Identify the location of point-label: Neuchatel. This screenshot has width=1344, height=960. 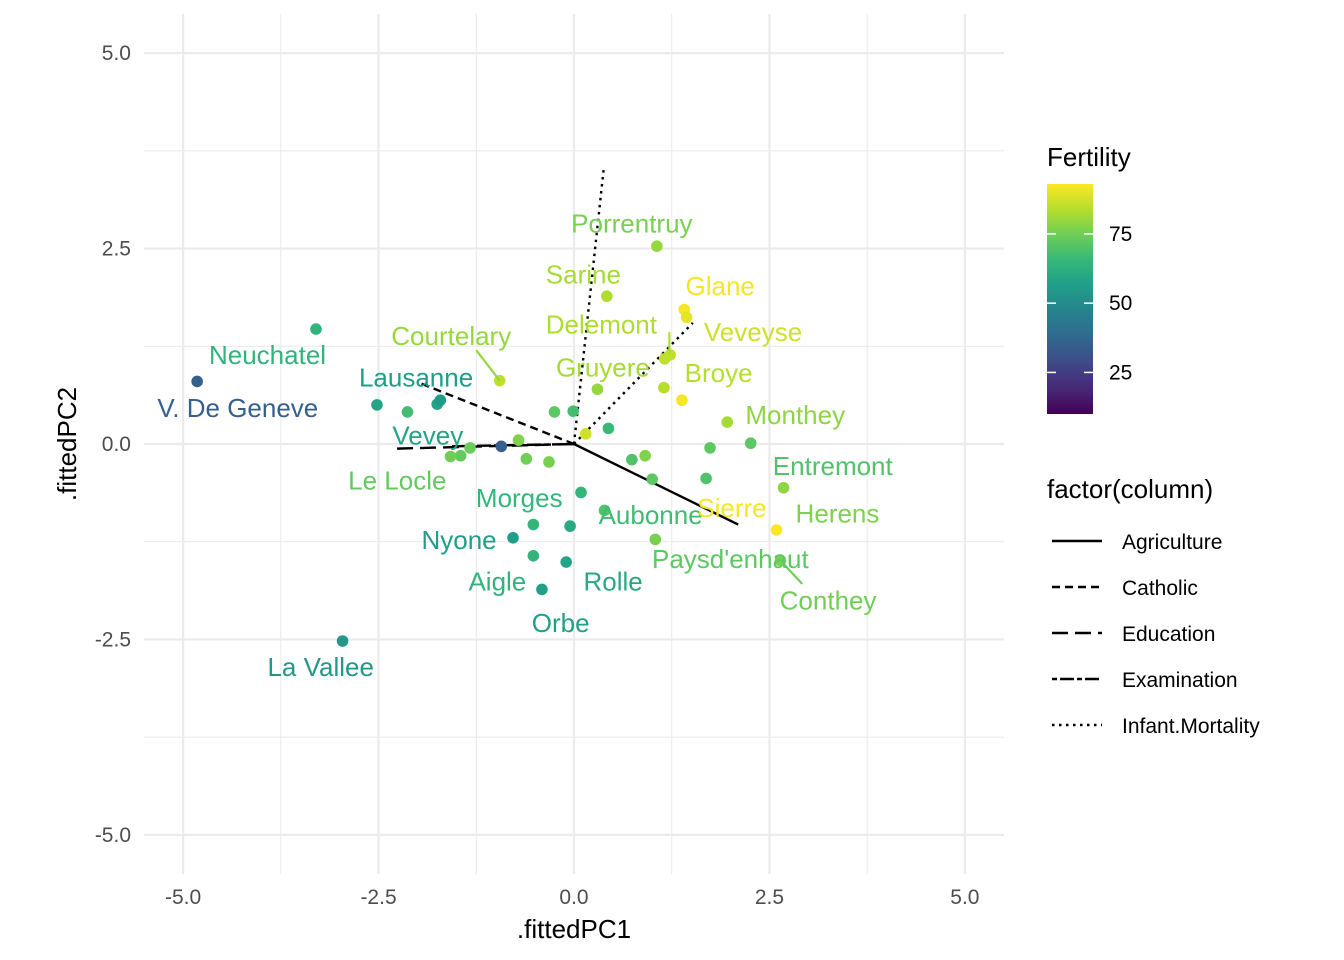
(267, 355).